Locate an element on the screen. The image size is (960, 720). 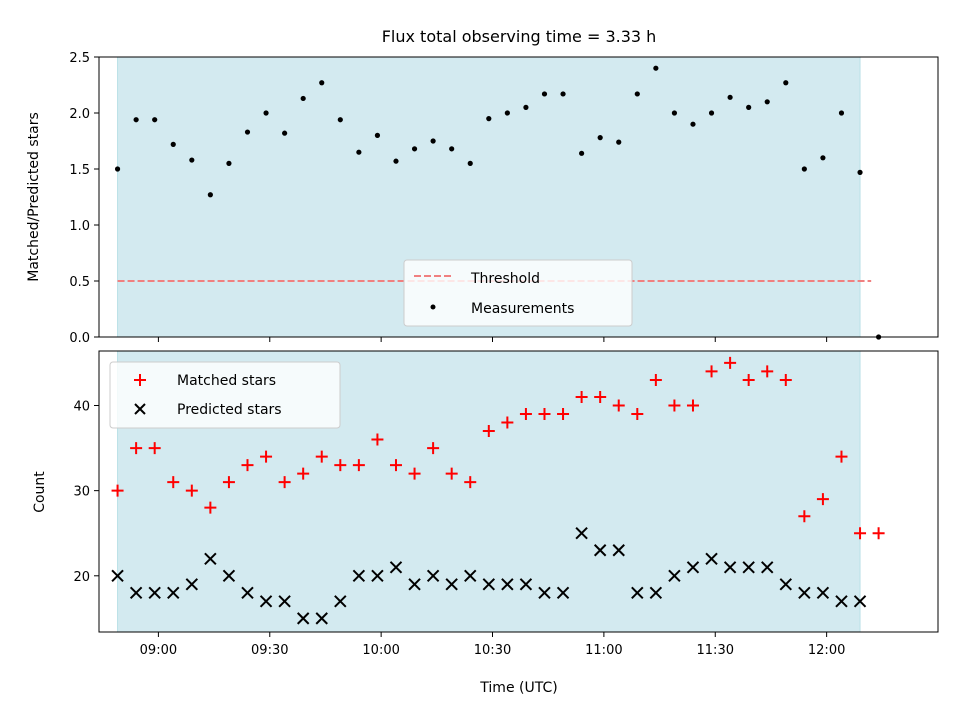
y-tick-label: 30 is located at coordinates (81, 492).